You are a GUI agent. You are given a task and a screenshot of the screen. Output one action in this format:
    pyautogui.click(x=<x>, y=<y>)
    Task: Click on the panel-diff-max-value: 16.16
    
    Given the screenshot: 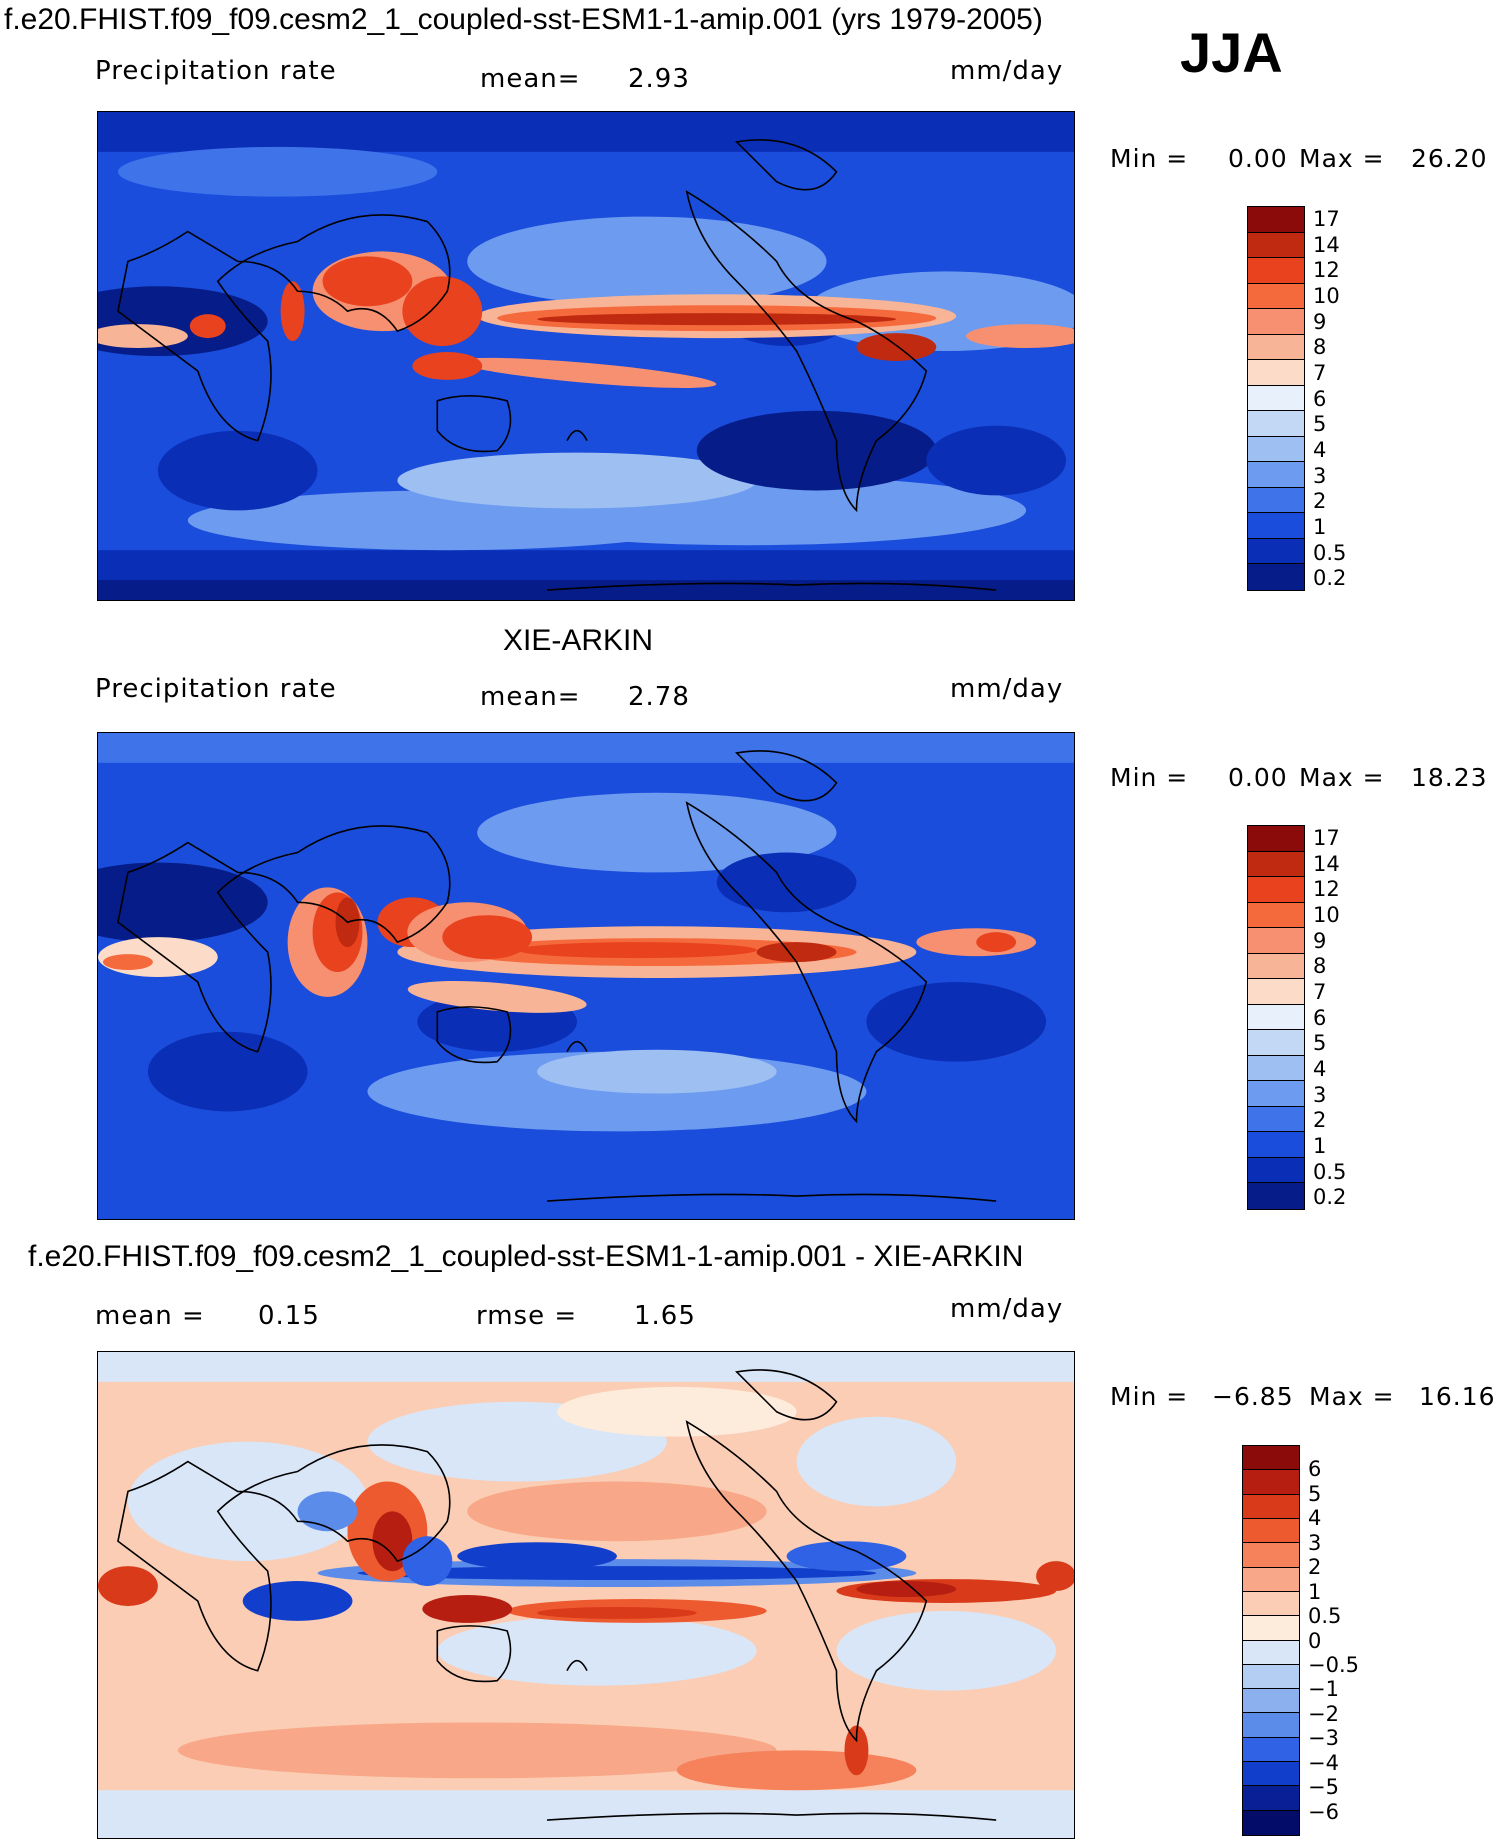 What is the action you would take?
    pyautogui.click(x=1457, y=1396)
    